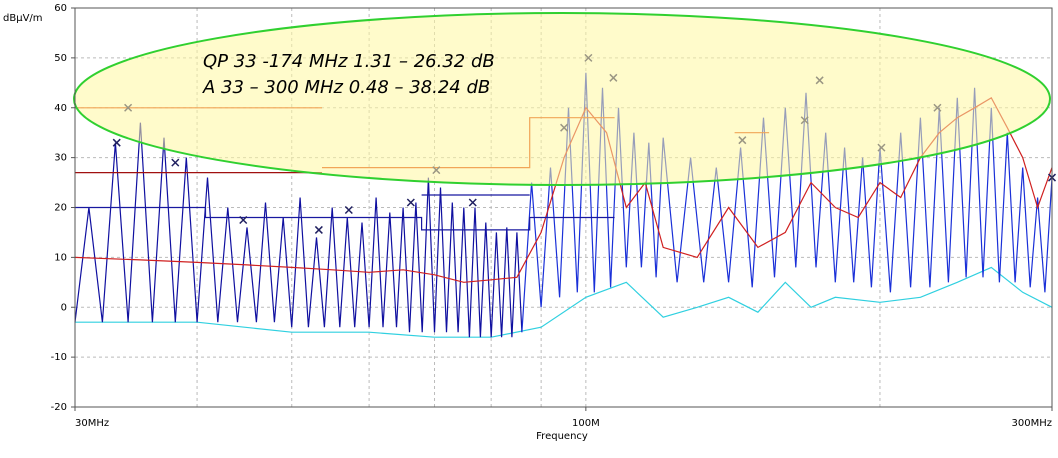  What do you see at coordinates (92, 423) in the screenshot?
I see `x-tick-label: 30MHz` at bounding box center [92, 423].